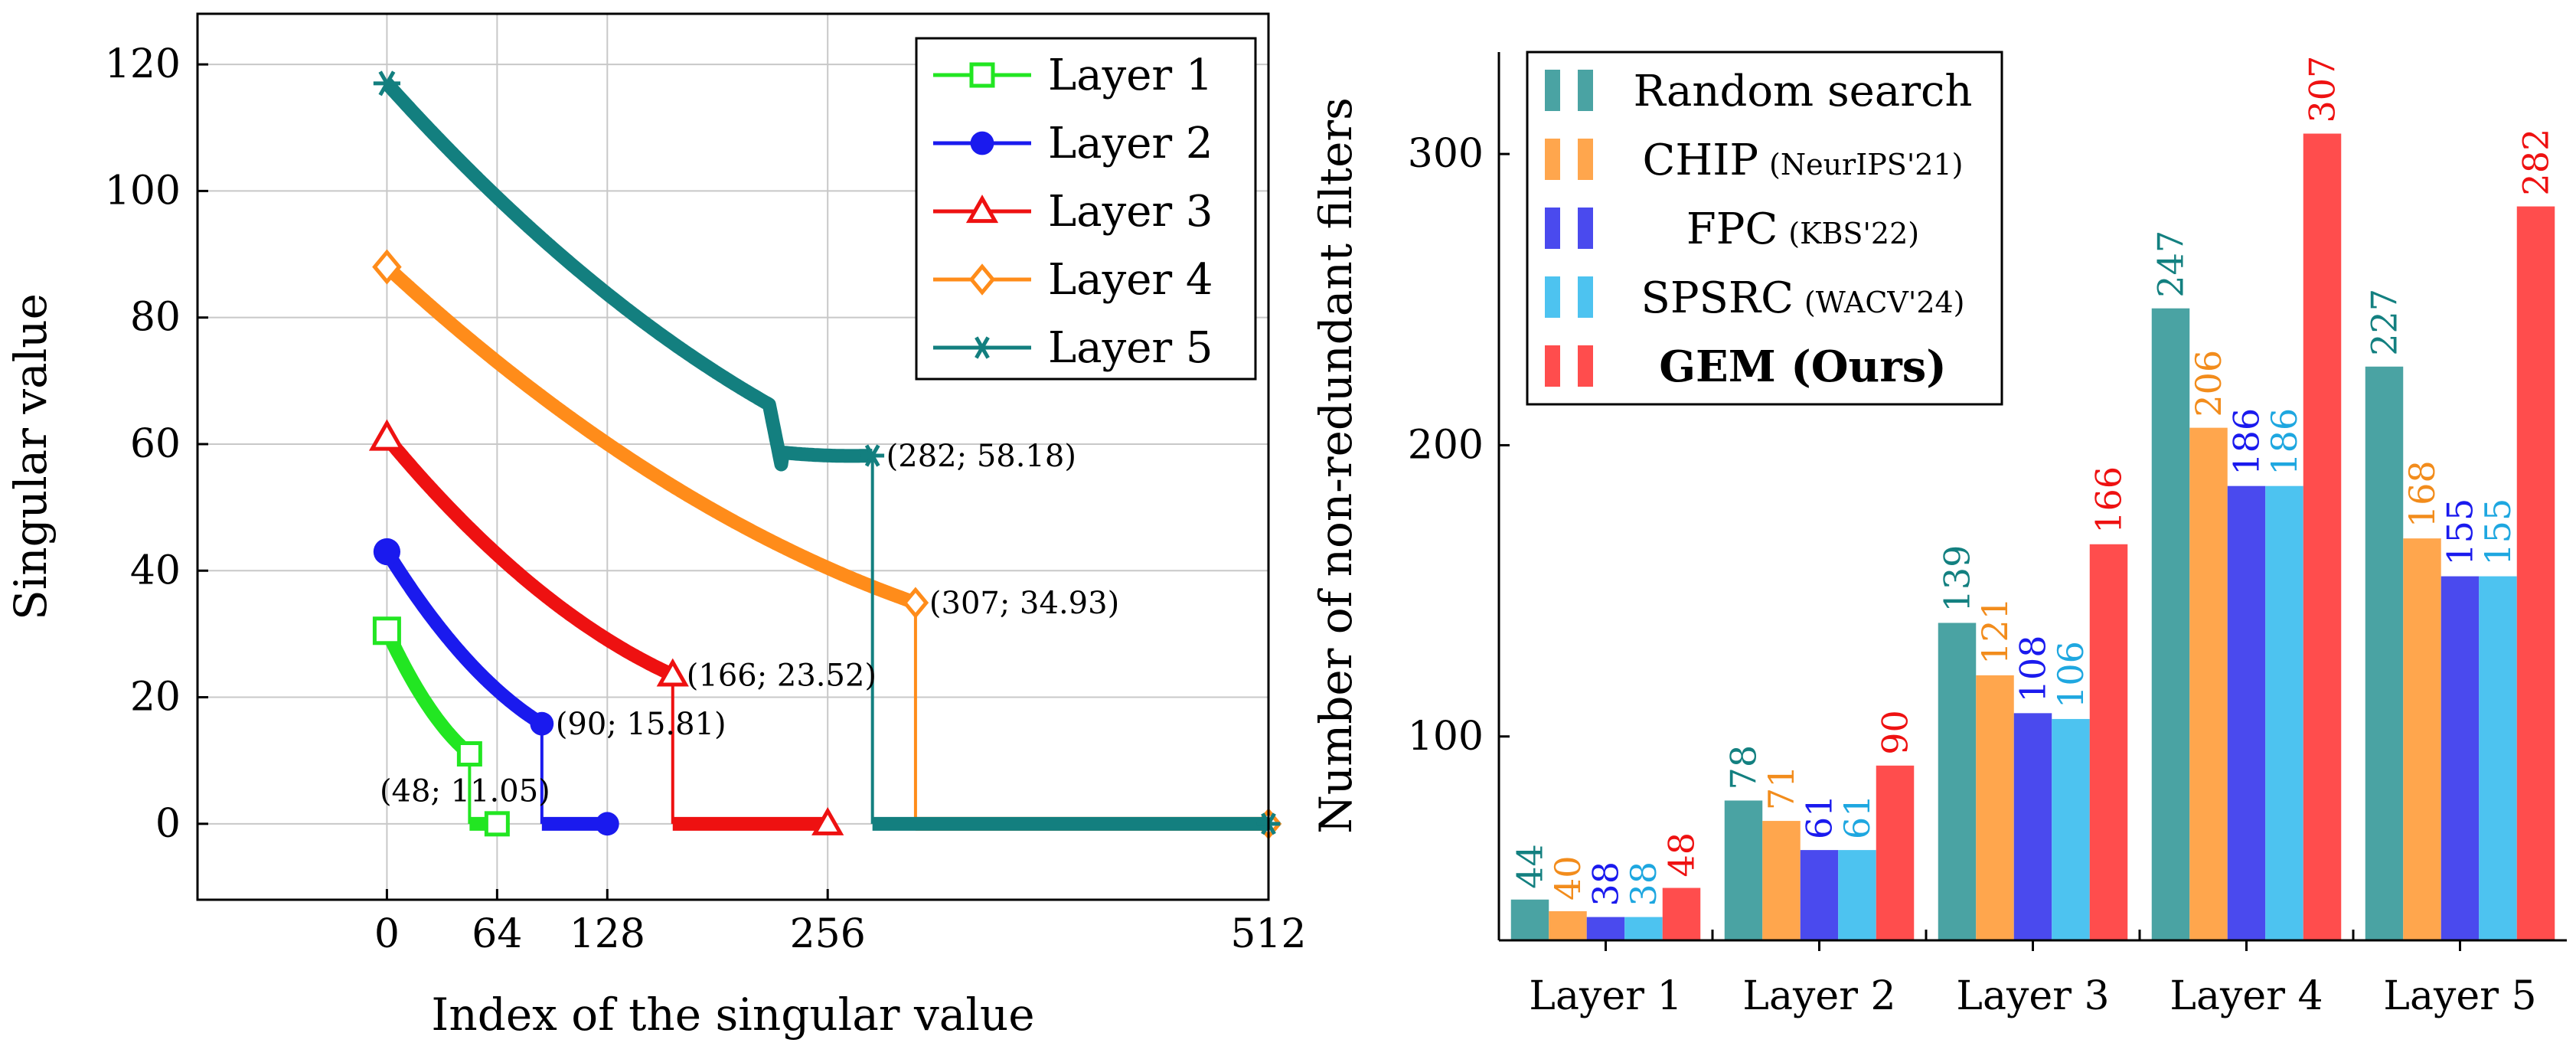 The image size is (2576, 1046). I want to click on left-legend-label: Layer 1, so click(1130, 75).